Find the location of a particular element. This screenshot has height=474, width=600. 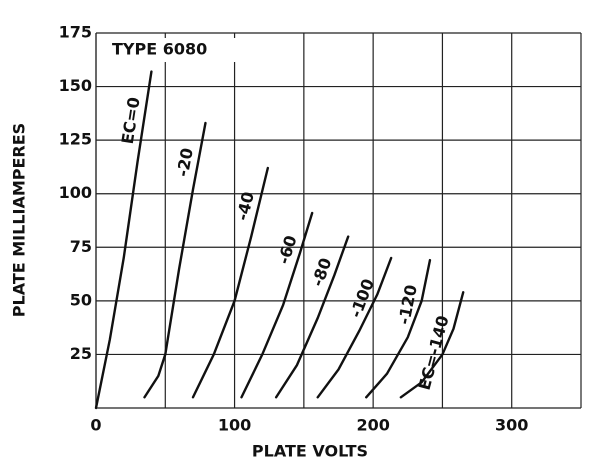

y-tick-label: 175 is located at coordinates (75, 32).